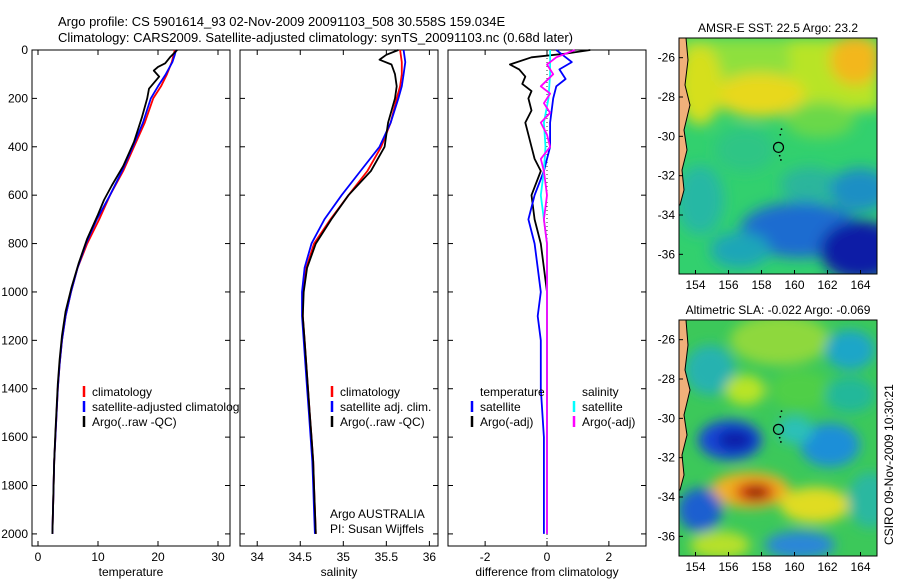 The image size is (900, 580). What do you see at coordinates (387, 557) in the screenshot?
I see `x-tick-label: 35.5` at bounding box center [387, 557].